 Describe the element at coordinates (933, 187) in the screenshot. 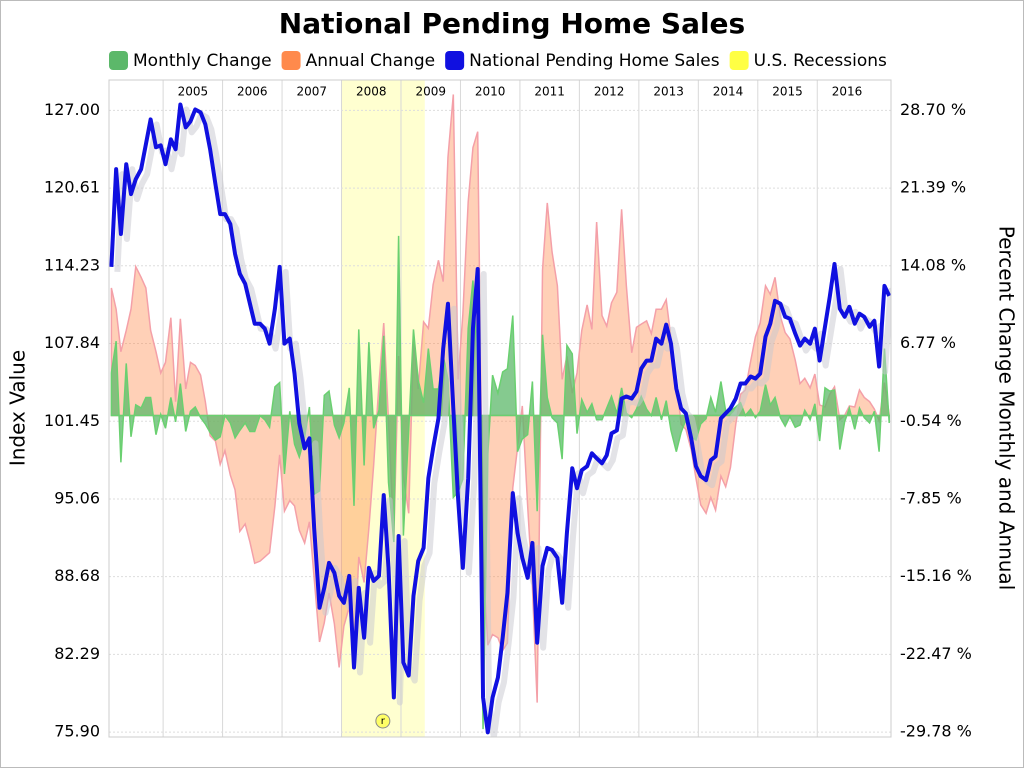

I see `y2-tick-label: 21.39 %` at that location.